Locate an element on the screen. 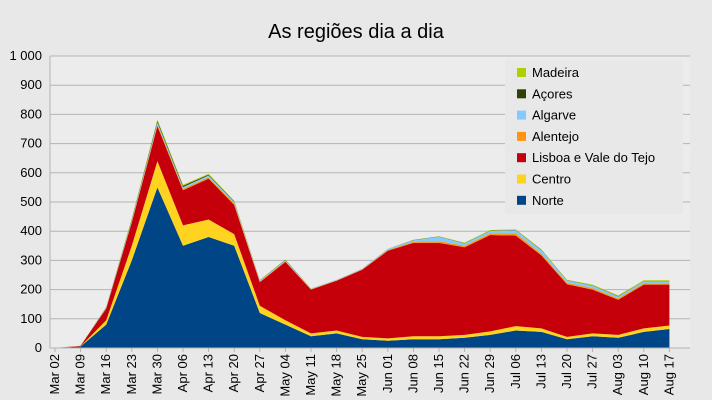  x-tick-label: Apr 27 is located at coordinates (259, 373).